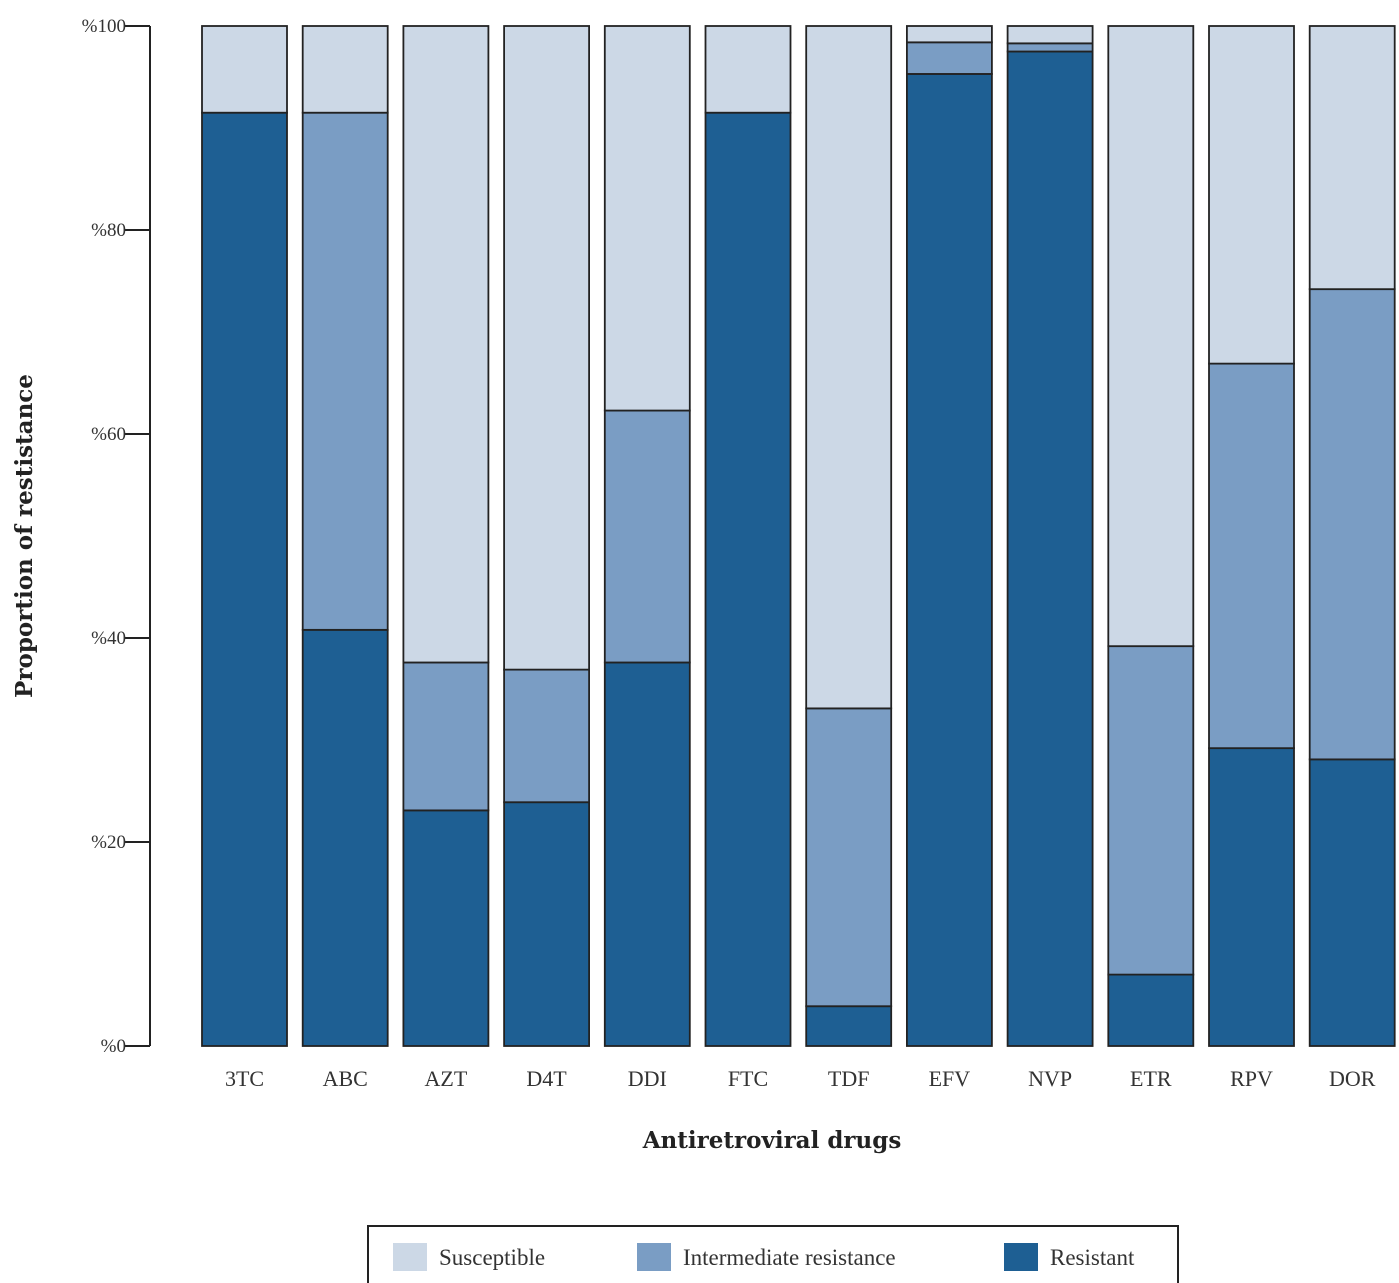  Describe the element at coordinates (949, 34) in the screenshot. I see `bar-segment-efv-susceptible` at that location.